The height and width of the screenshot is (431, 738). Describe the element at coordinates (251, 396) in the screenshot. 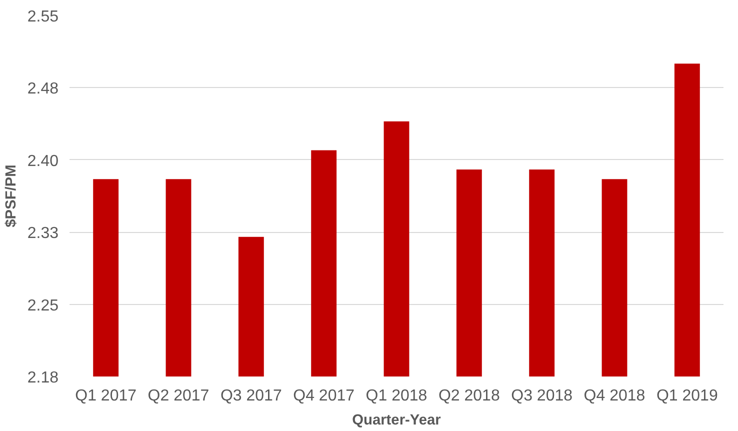

I see `x-tick-label: Q3 2017` at that location.